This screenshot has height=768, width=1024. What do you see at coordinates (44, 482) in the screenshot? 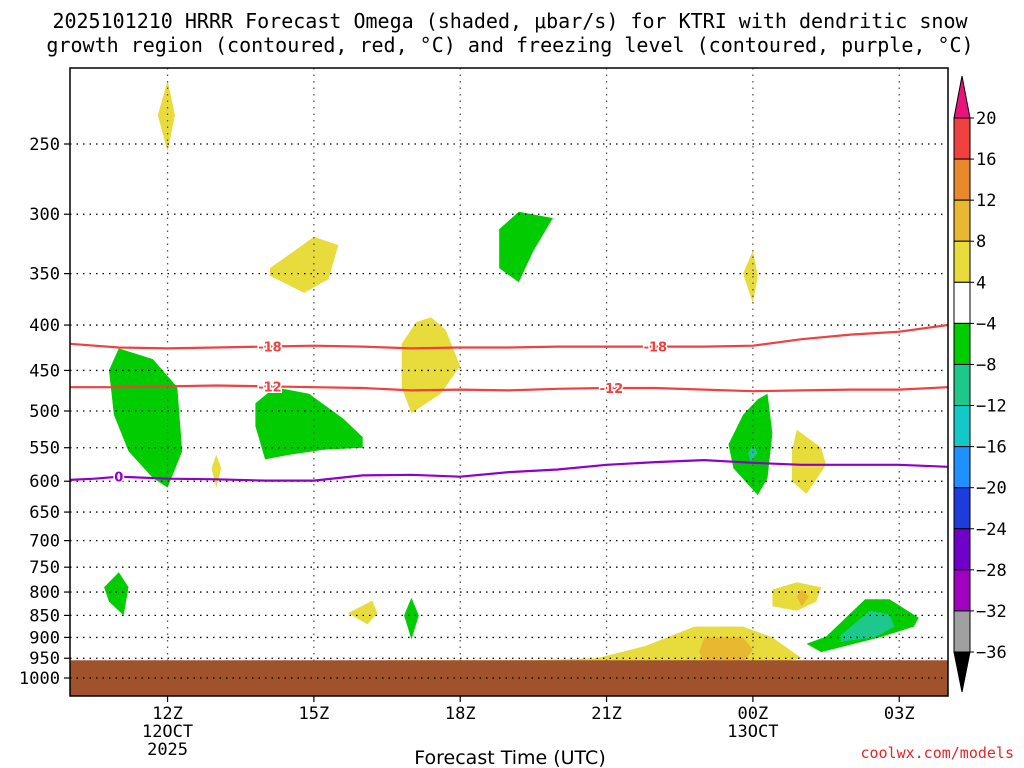
I see `y-tick-label: 600` at bounding box center [44, 482].